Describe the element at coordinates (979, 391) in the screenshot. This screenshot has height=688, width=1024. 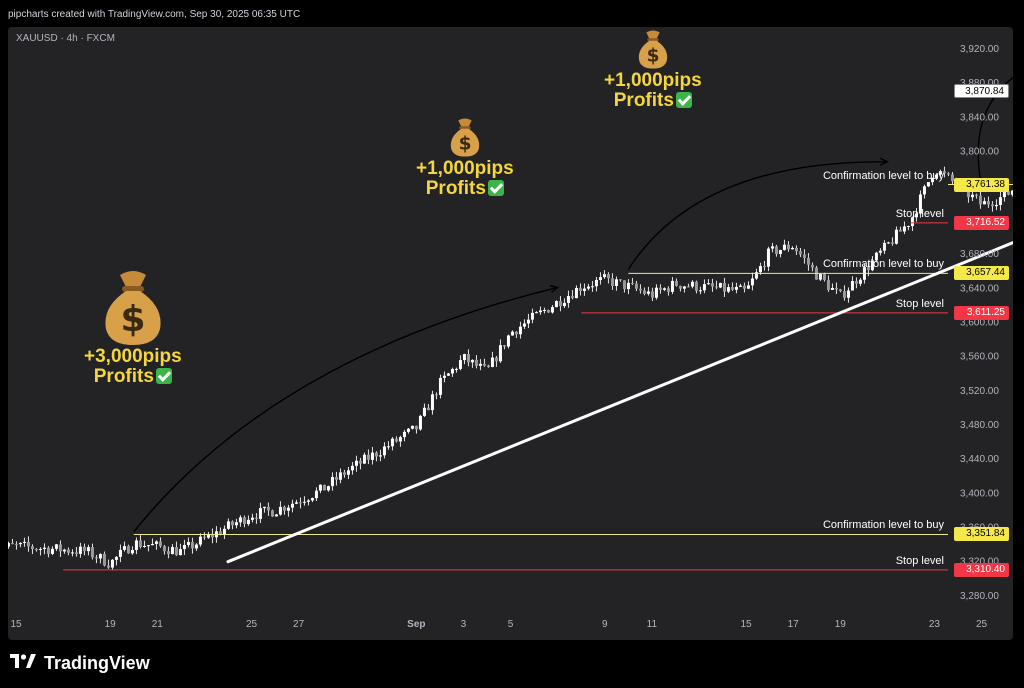
I see `y-tick-label: 3,520.00` at that location.